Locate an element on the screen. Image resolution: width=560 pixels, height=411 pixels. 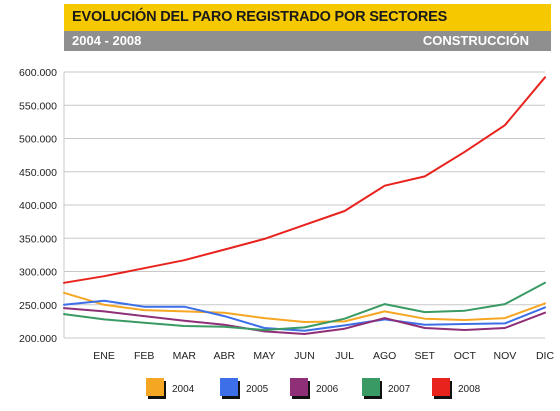
sector-label: CONSTRUCCIÓN is located at coordinates (475, 40).